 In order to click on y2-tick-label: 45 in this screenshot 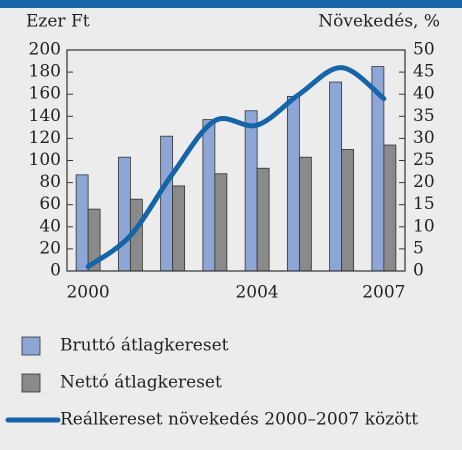, I will do `click(424, 72)`.